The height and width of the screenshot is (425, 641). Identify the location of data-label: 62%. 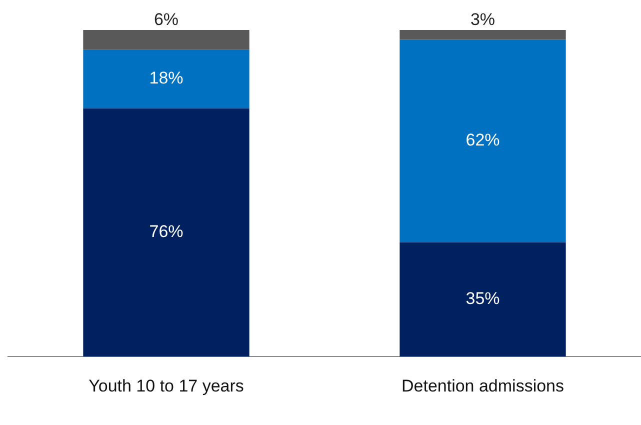
(483, 140).